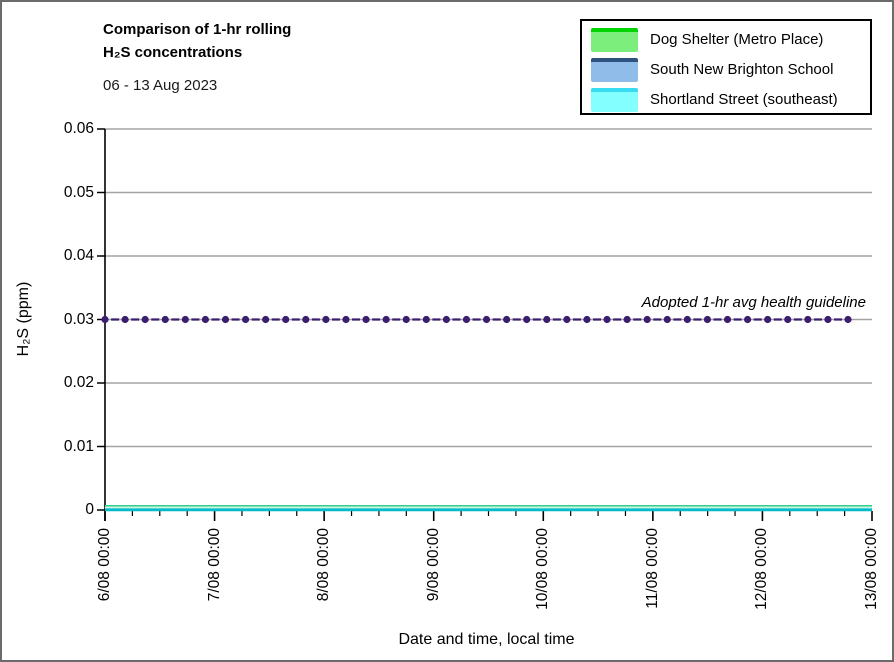 The height and width of the screenshot is (662, 894). I want to click on x-tick-label: 9/08 00:00, so click(433, 565).